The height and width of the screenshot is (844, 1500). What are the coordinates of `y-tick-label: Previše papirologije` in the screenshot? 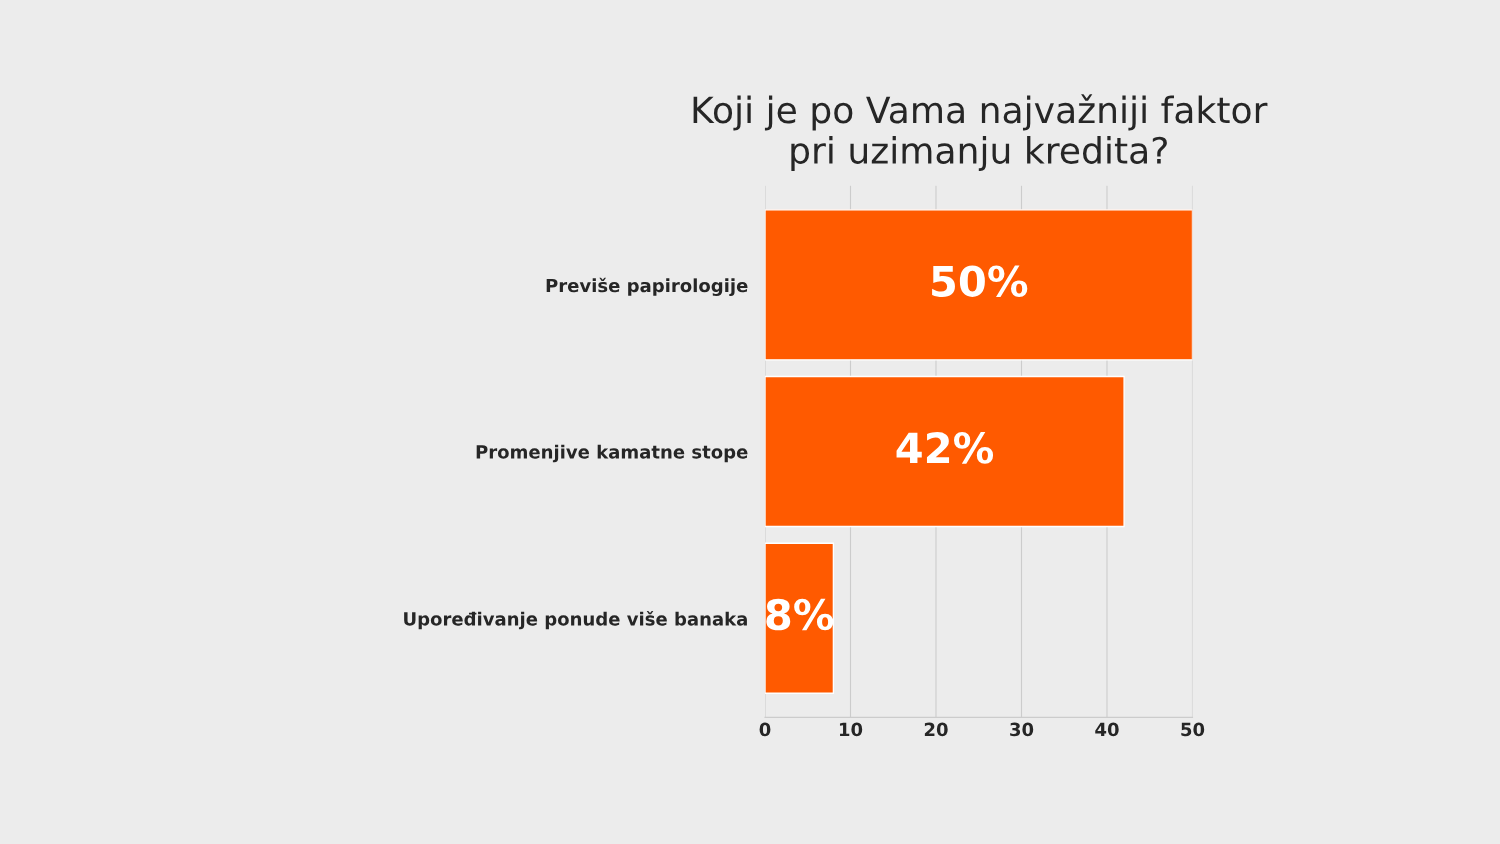 It's located at (647, 286).